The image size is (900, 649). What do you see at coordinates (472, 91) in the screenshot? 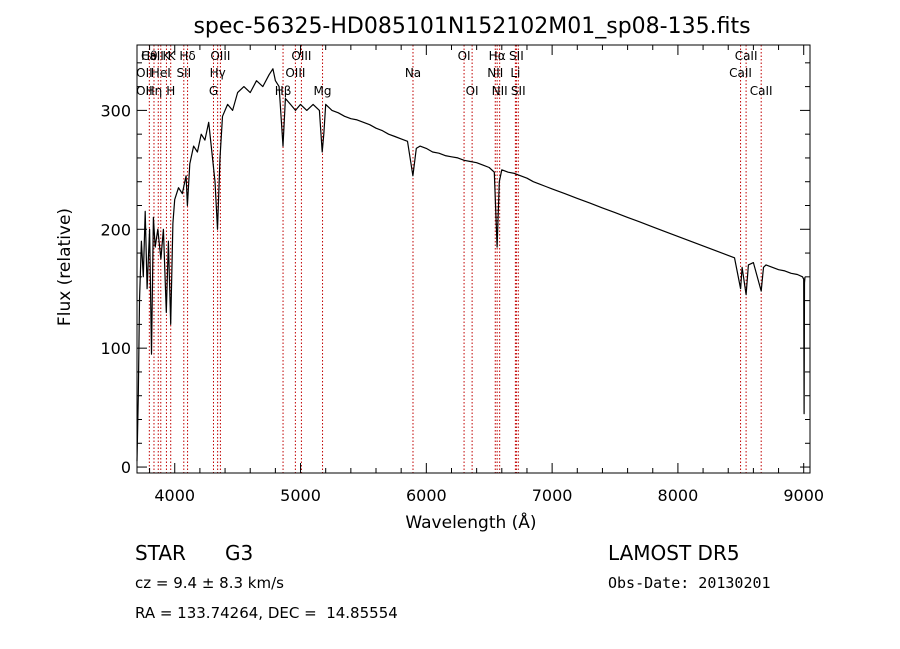
I see `line-marker-label-17: OI` at bounding box center [472, 91].